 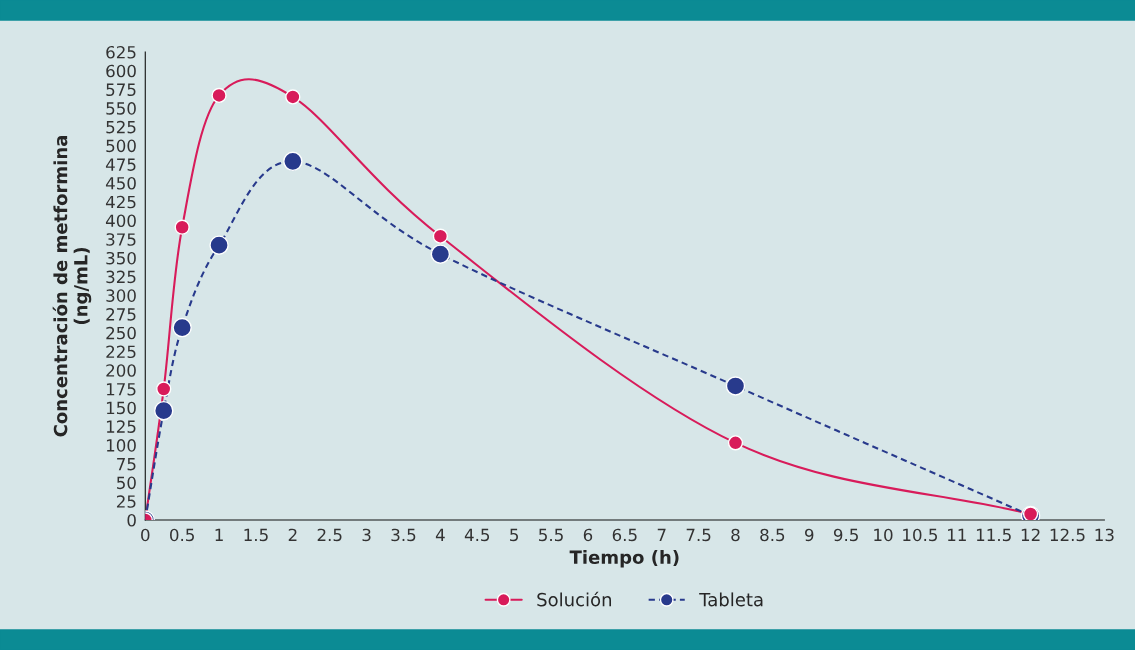 I want to click on y-tick-label: 575, so click(x=121, y=90).